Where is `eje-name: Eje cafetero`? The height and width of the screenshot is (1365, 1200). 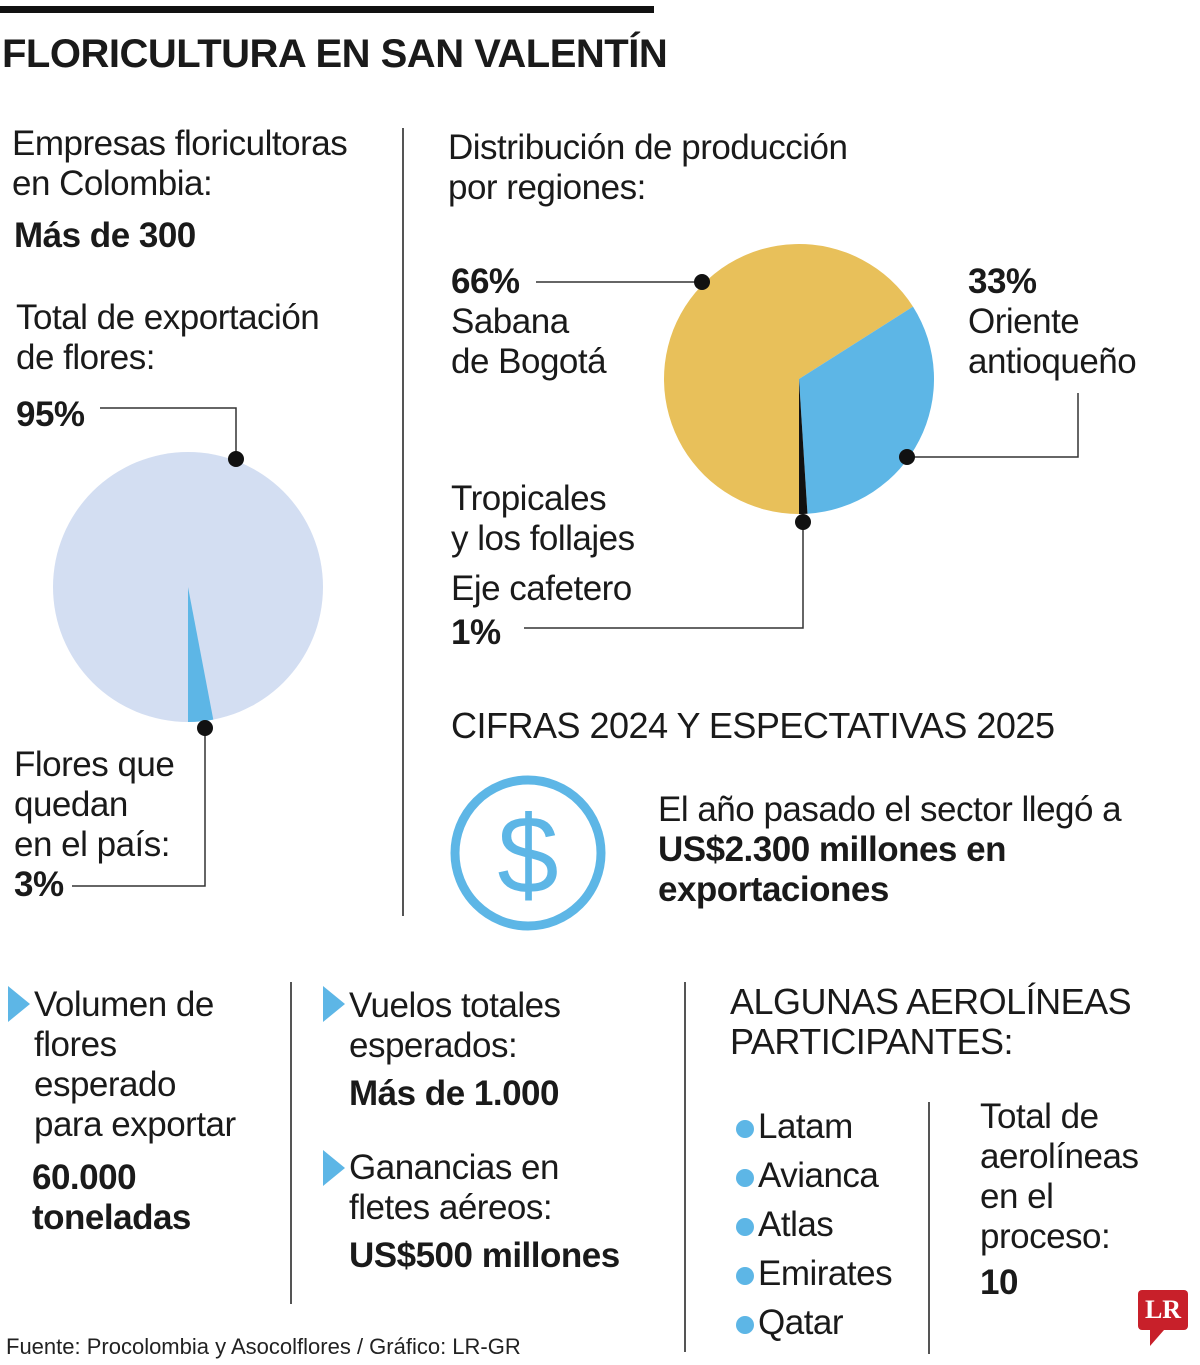 eje-name: Eje cafetero is located at coordinates (541, 588).